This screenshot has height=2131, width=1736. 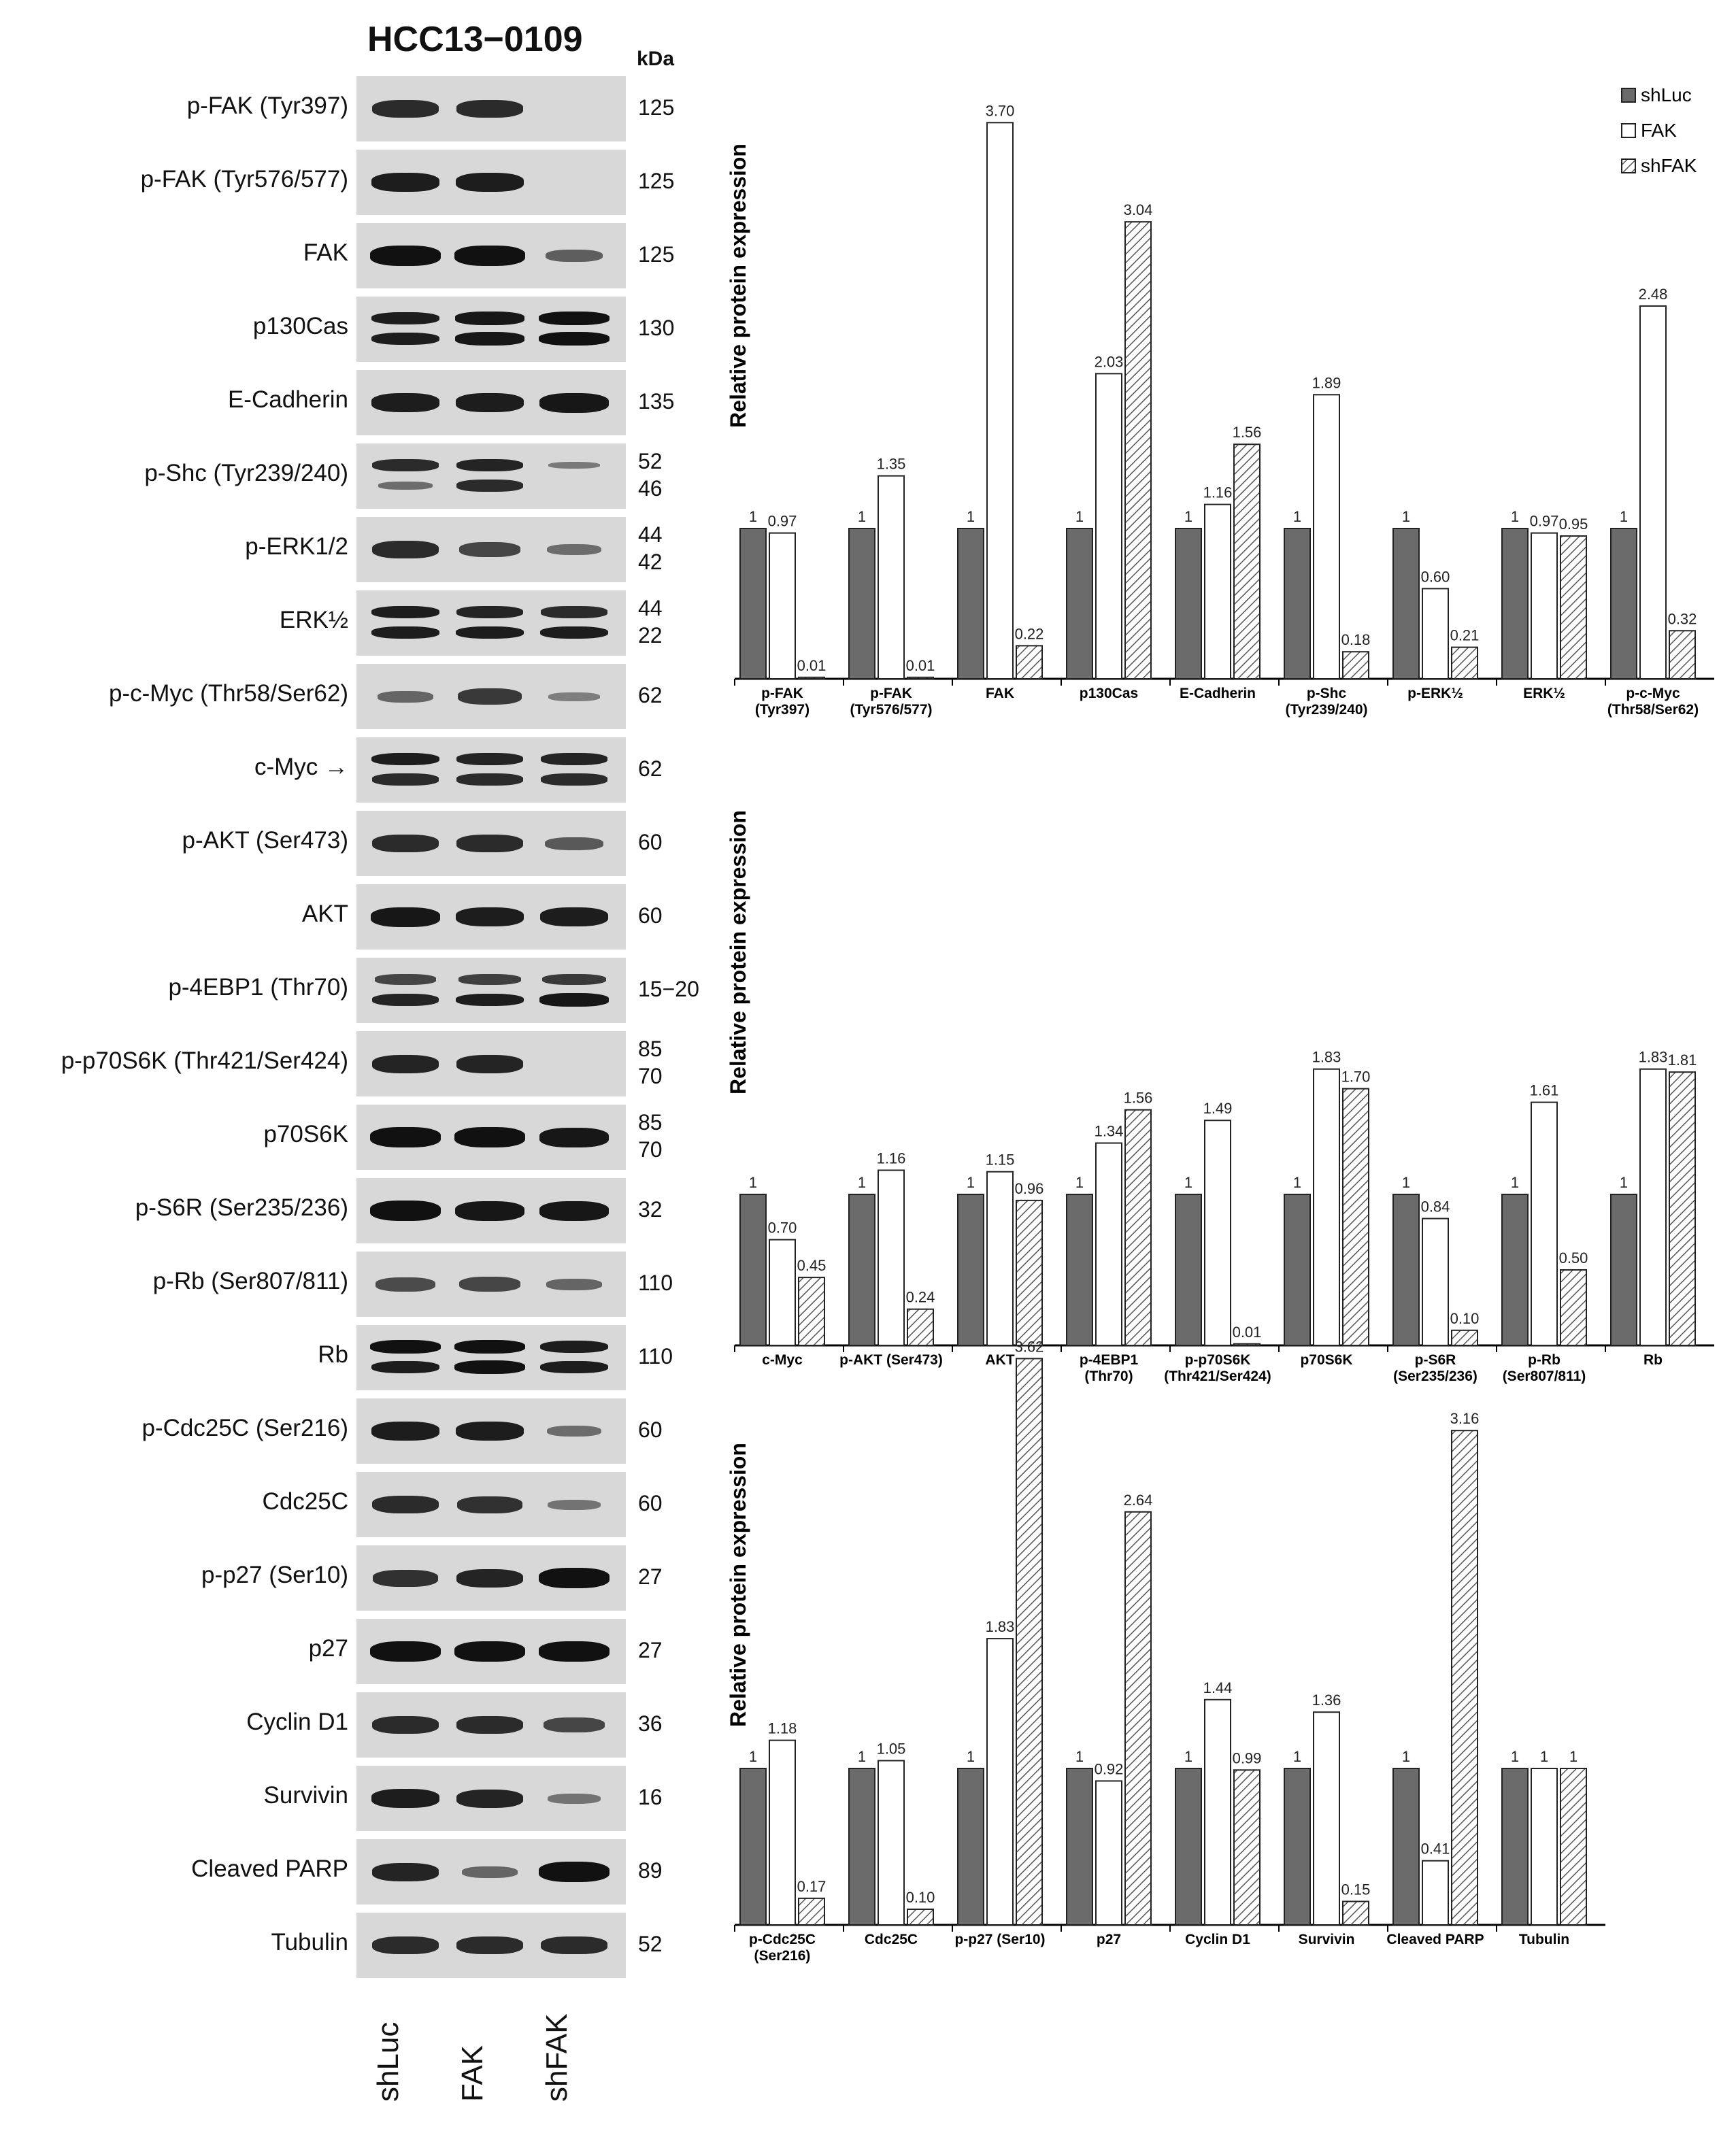 What do you see at coordinates (782, 521) in the screenshot?
I see `data-label: 0.97` at bounding box center [782, 521].